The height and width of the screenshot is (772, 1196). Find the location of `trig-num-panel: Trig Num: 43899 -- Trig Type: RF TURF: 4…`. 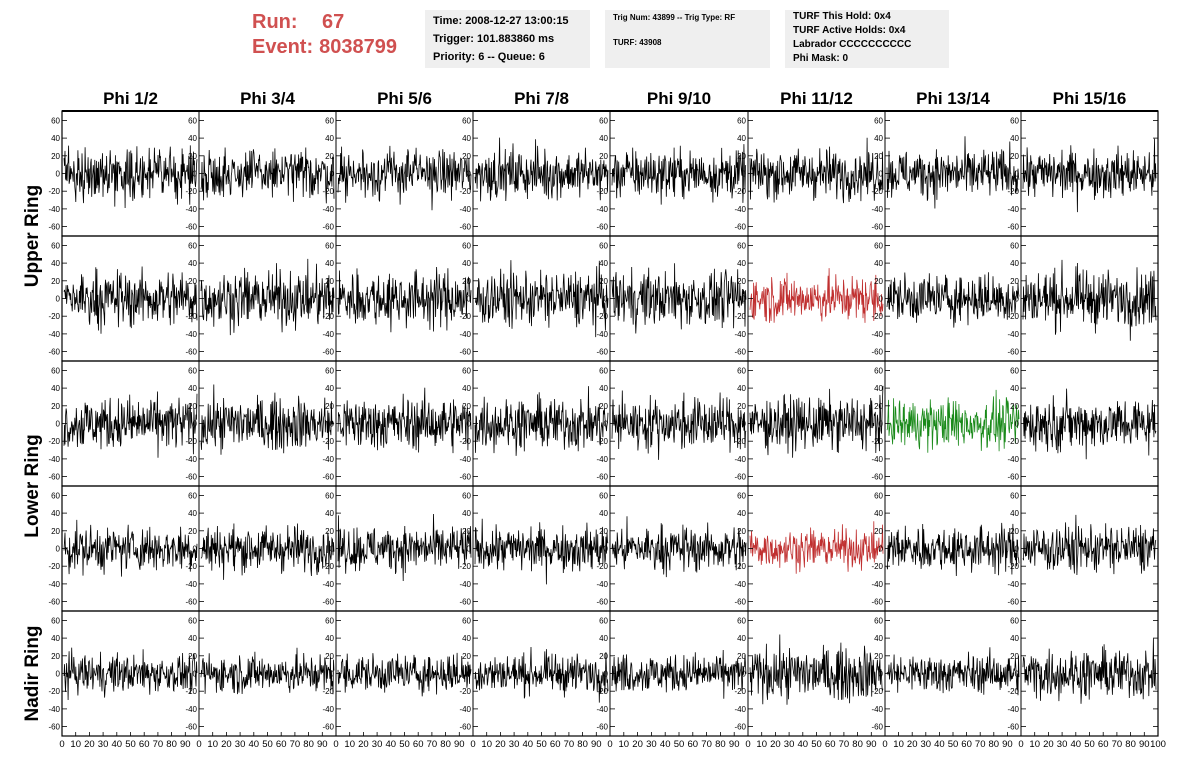

trig-num-panel: Trig Num: 43899 -- Trig Type: RF TURF: 4… is located at coordinates (687, 39).